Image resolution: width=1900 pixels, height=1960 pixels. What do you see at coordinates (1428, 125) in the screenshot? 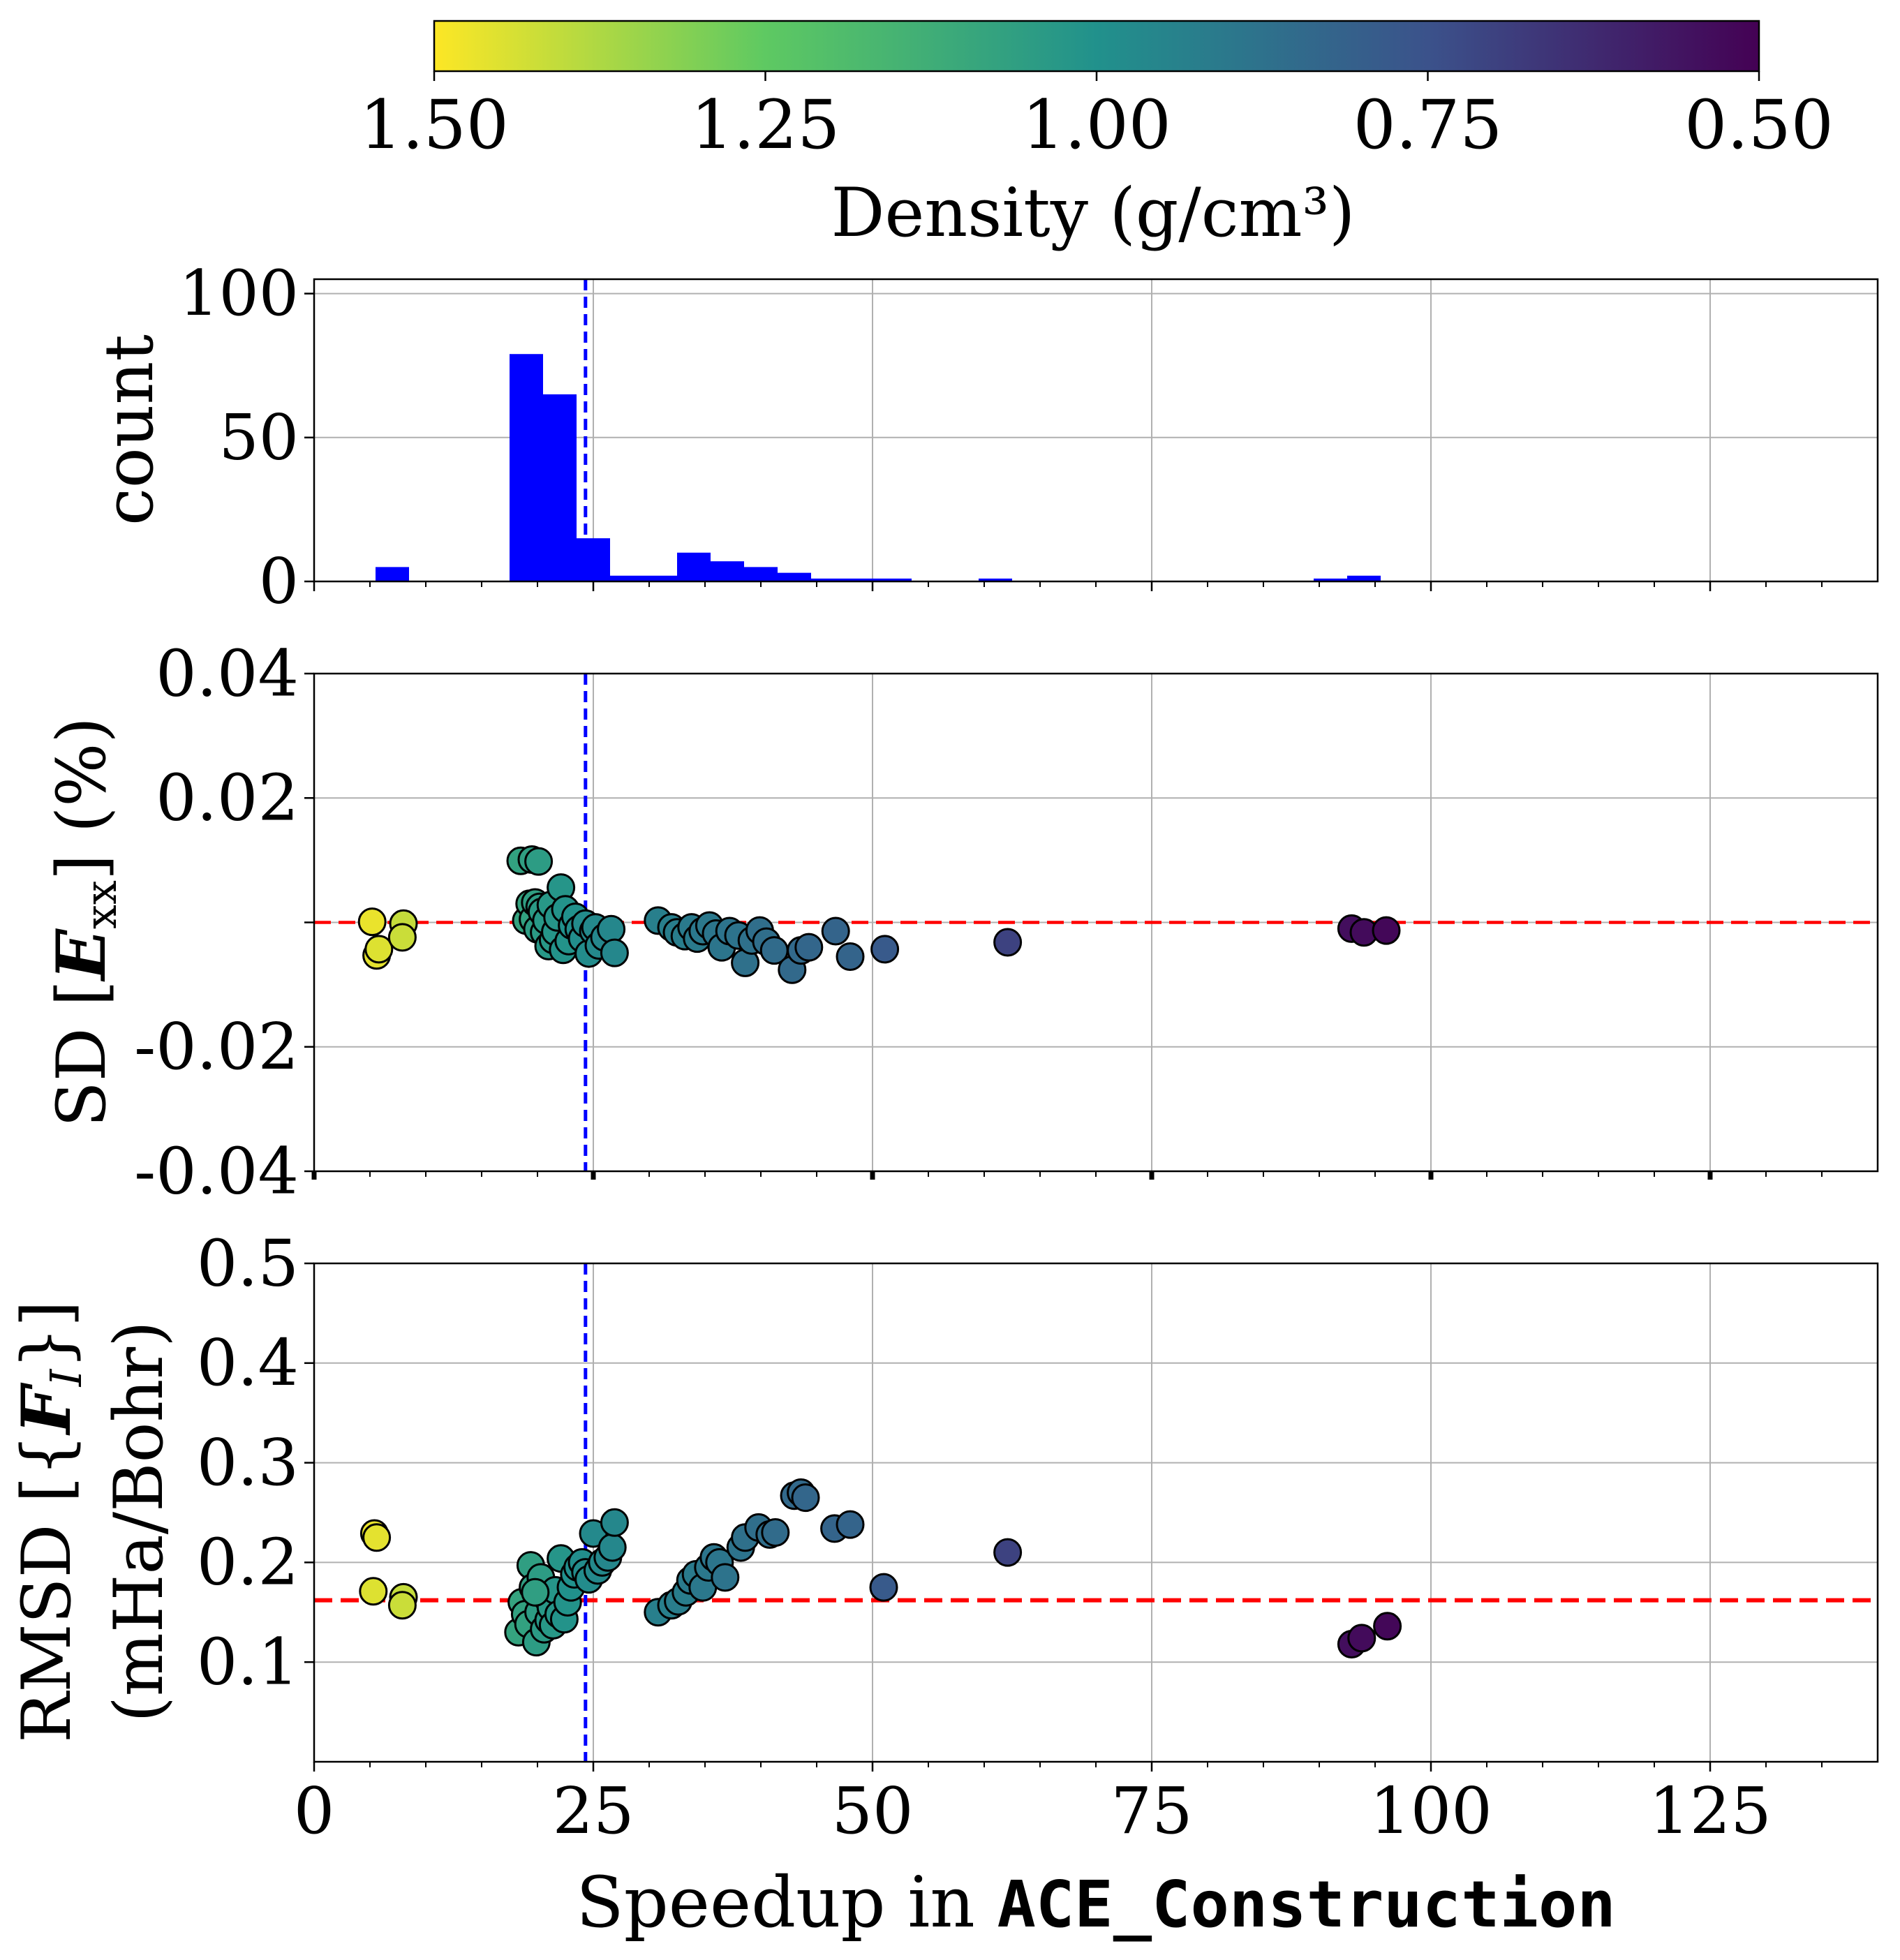
I see `colorbar-tick-label: 0.75` at bounding box center [1428, 125].